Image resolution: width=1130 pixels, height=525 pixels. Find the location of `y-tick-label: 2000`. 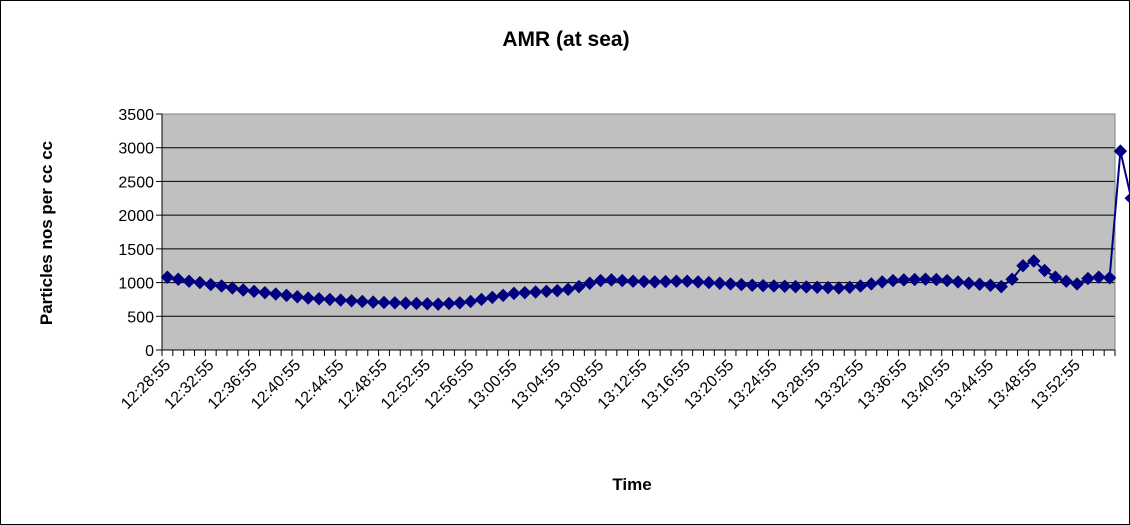

y-tick-label: 2000 is located at coordinates (136, 216).